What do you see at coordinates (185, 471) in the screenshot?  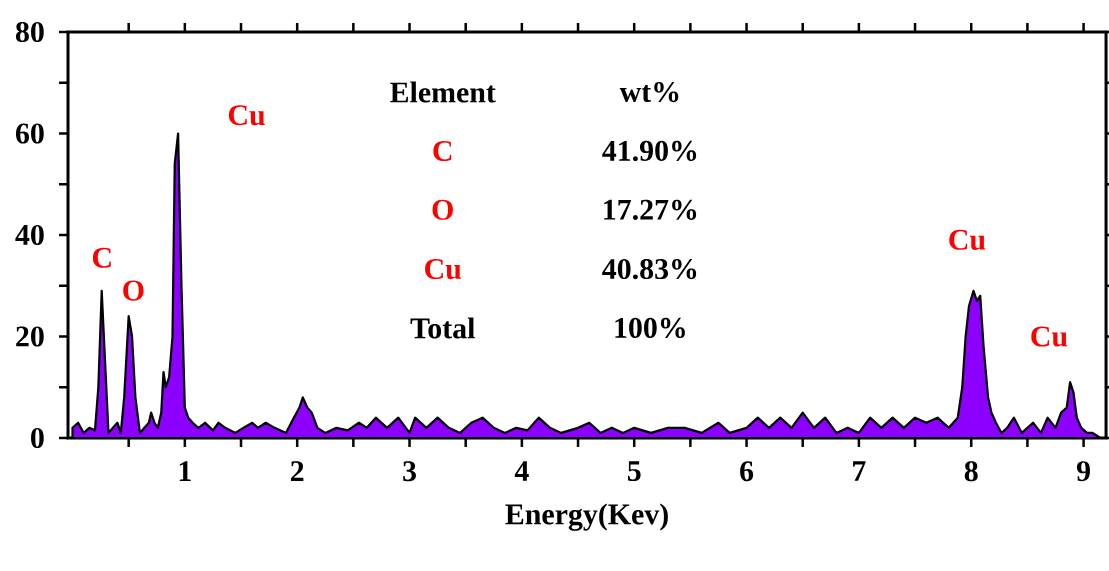 I see `x-tick-label: 1` at bounding box center [185, 471].